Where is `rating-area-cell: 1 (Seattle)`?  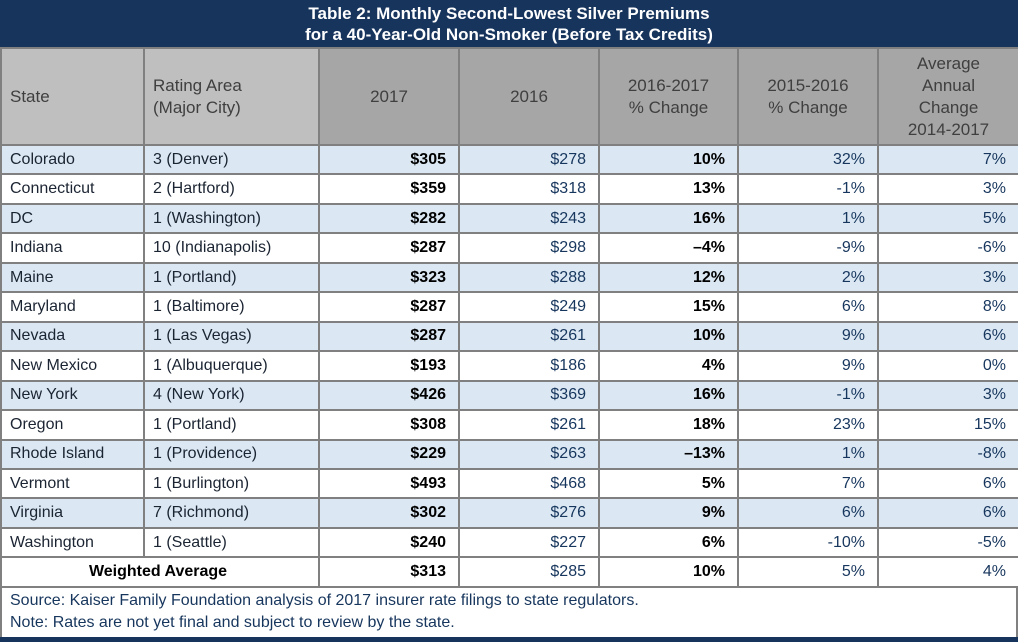
rating-area-cell: 1 (Seattle) is located at coordinates (231, 542).